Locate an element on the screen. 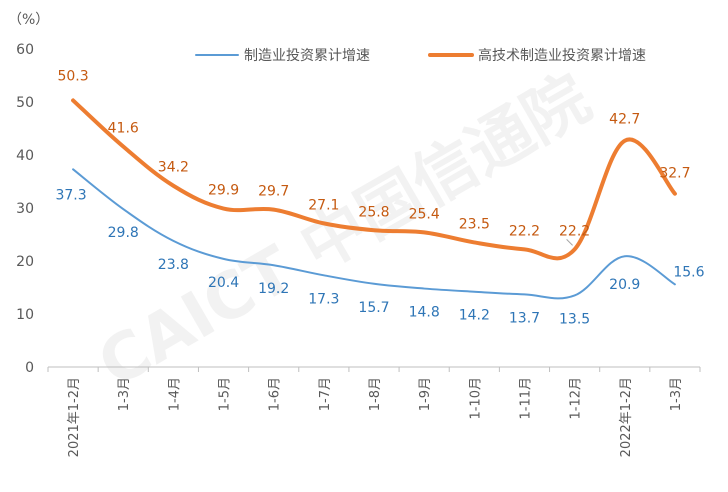 This screenshot has height=492, width=728. series-2-data-label: 50.3 is located at coordinates (72, 76).